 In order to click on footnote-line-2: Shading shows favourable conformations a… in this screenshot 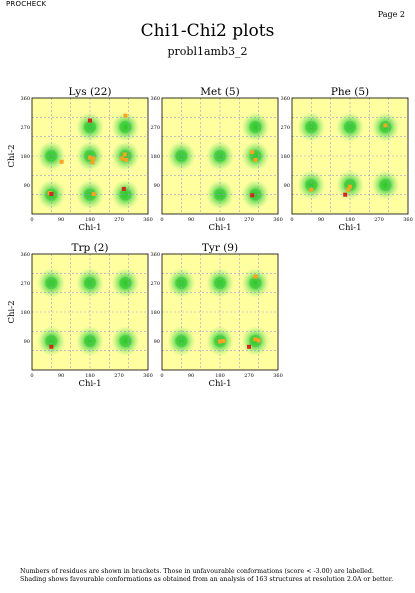, I will do `click(207, 579)`.